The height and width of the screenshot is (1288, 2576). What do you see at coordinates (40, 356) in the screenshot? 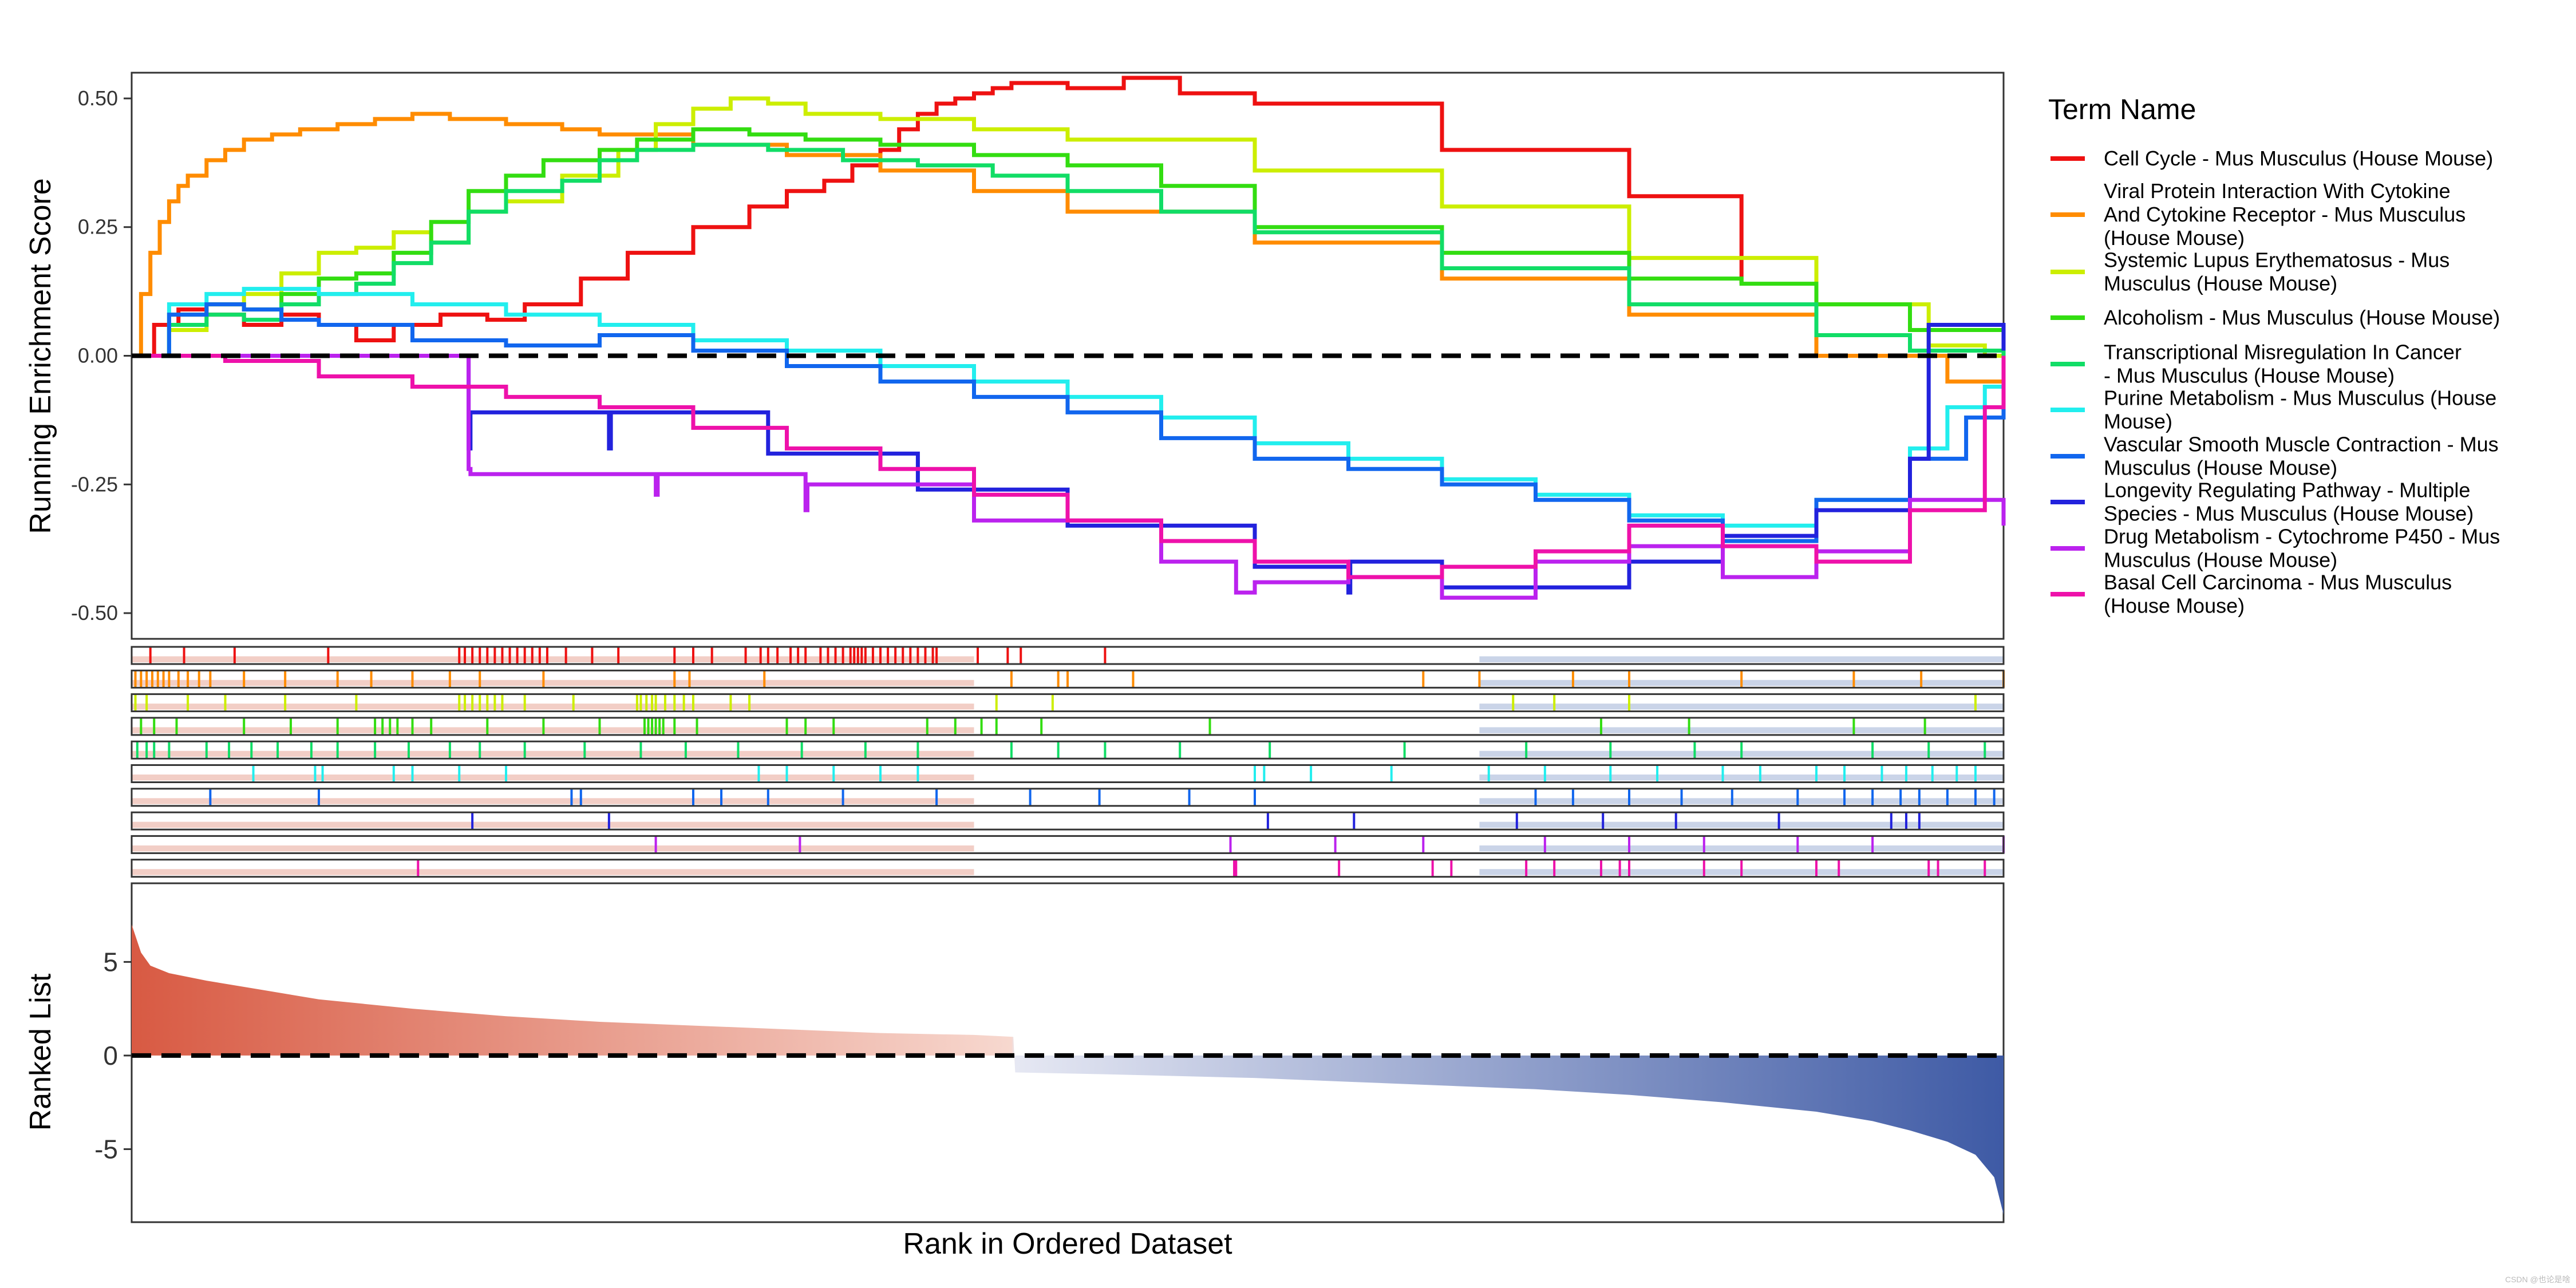
I see `enrichment-y-axis-title: Running Enrichment Score` at bounding box center [40, 356].